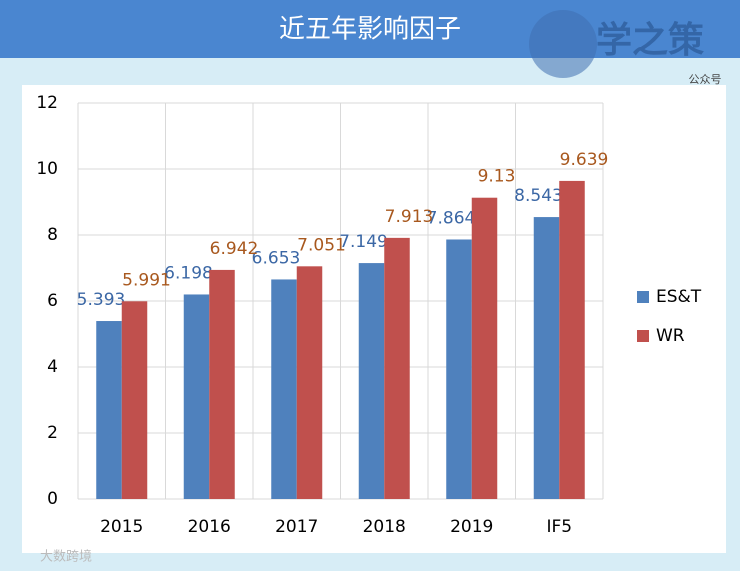 The width and height of the screenshot is (740, 571). Describe the element at coordinates (497, 177) in the screenshot. I see `value-label: 9.13` at that location.